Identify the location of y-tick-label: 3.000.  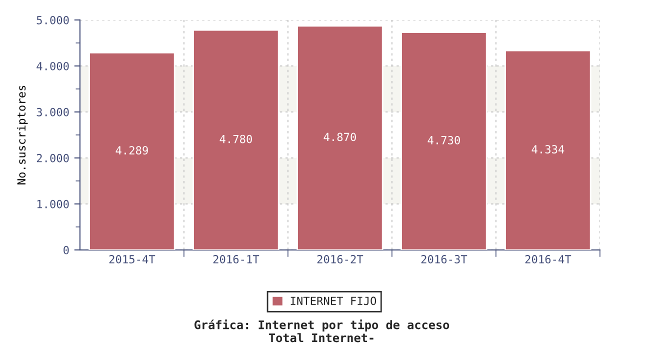
(52, 112).